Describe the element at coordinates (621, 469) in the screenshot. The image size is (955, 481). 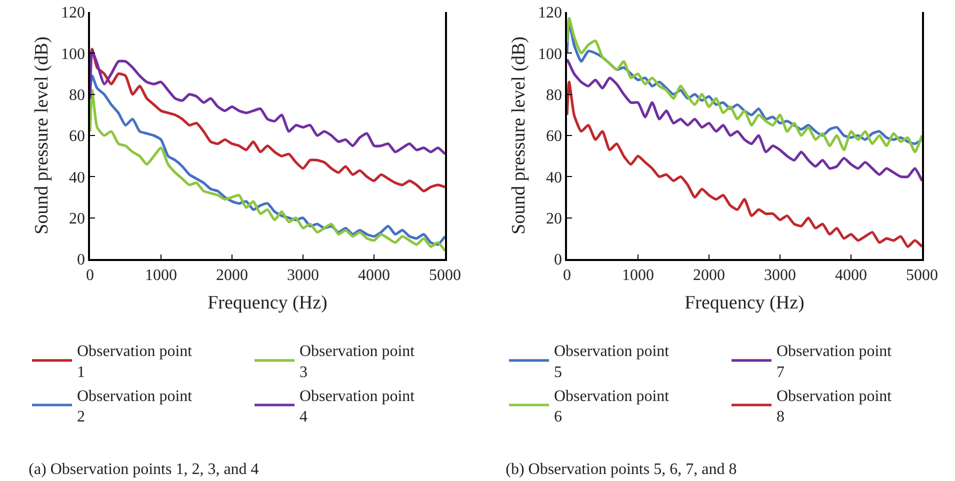
I see `text: (b) Observation points 5, 6, 7, and 8` at that location.